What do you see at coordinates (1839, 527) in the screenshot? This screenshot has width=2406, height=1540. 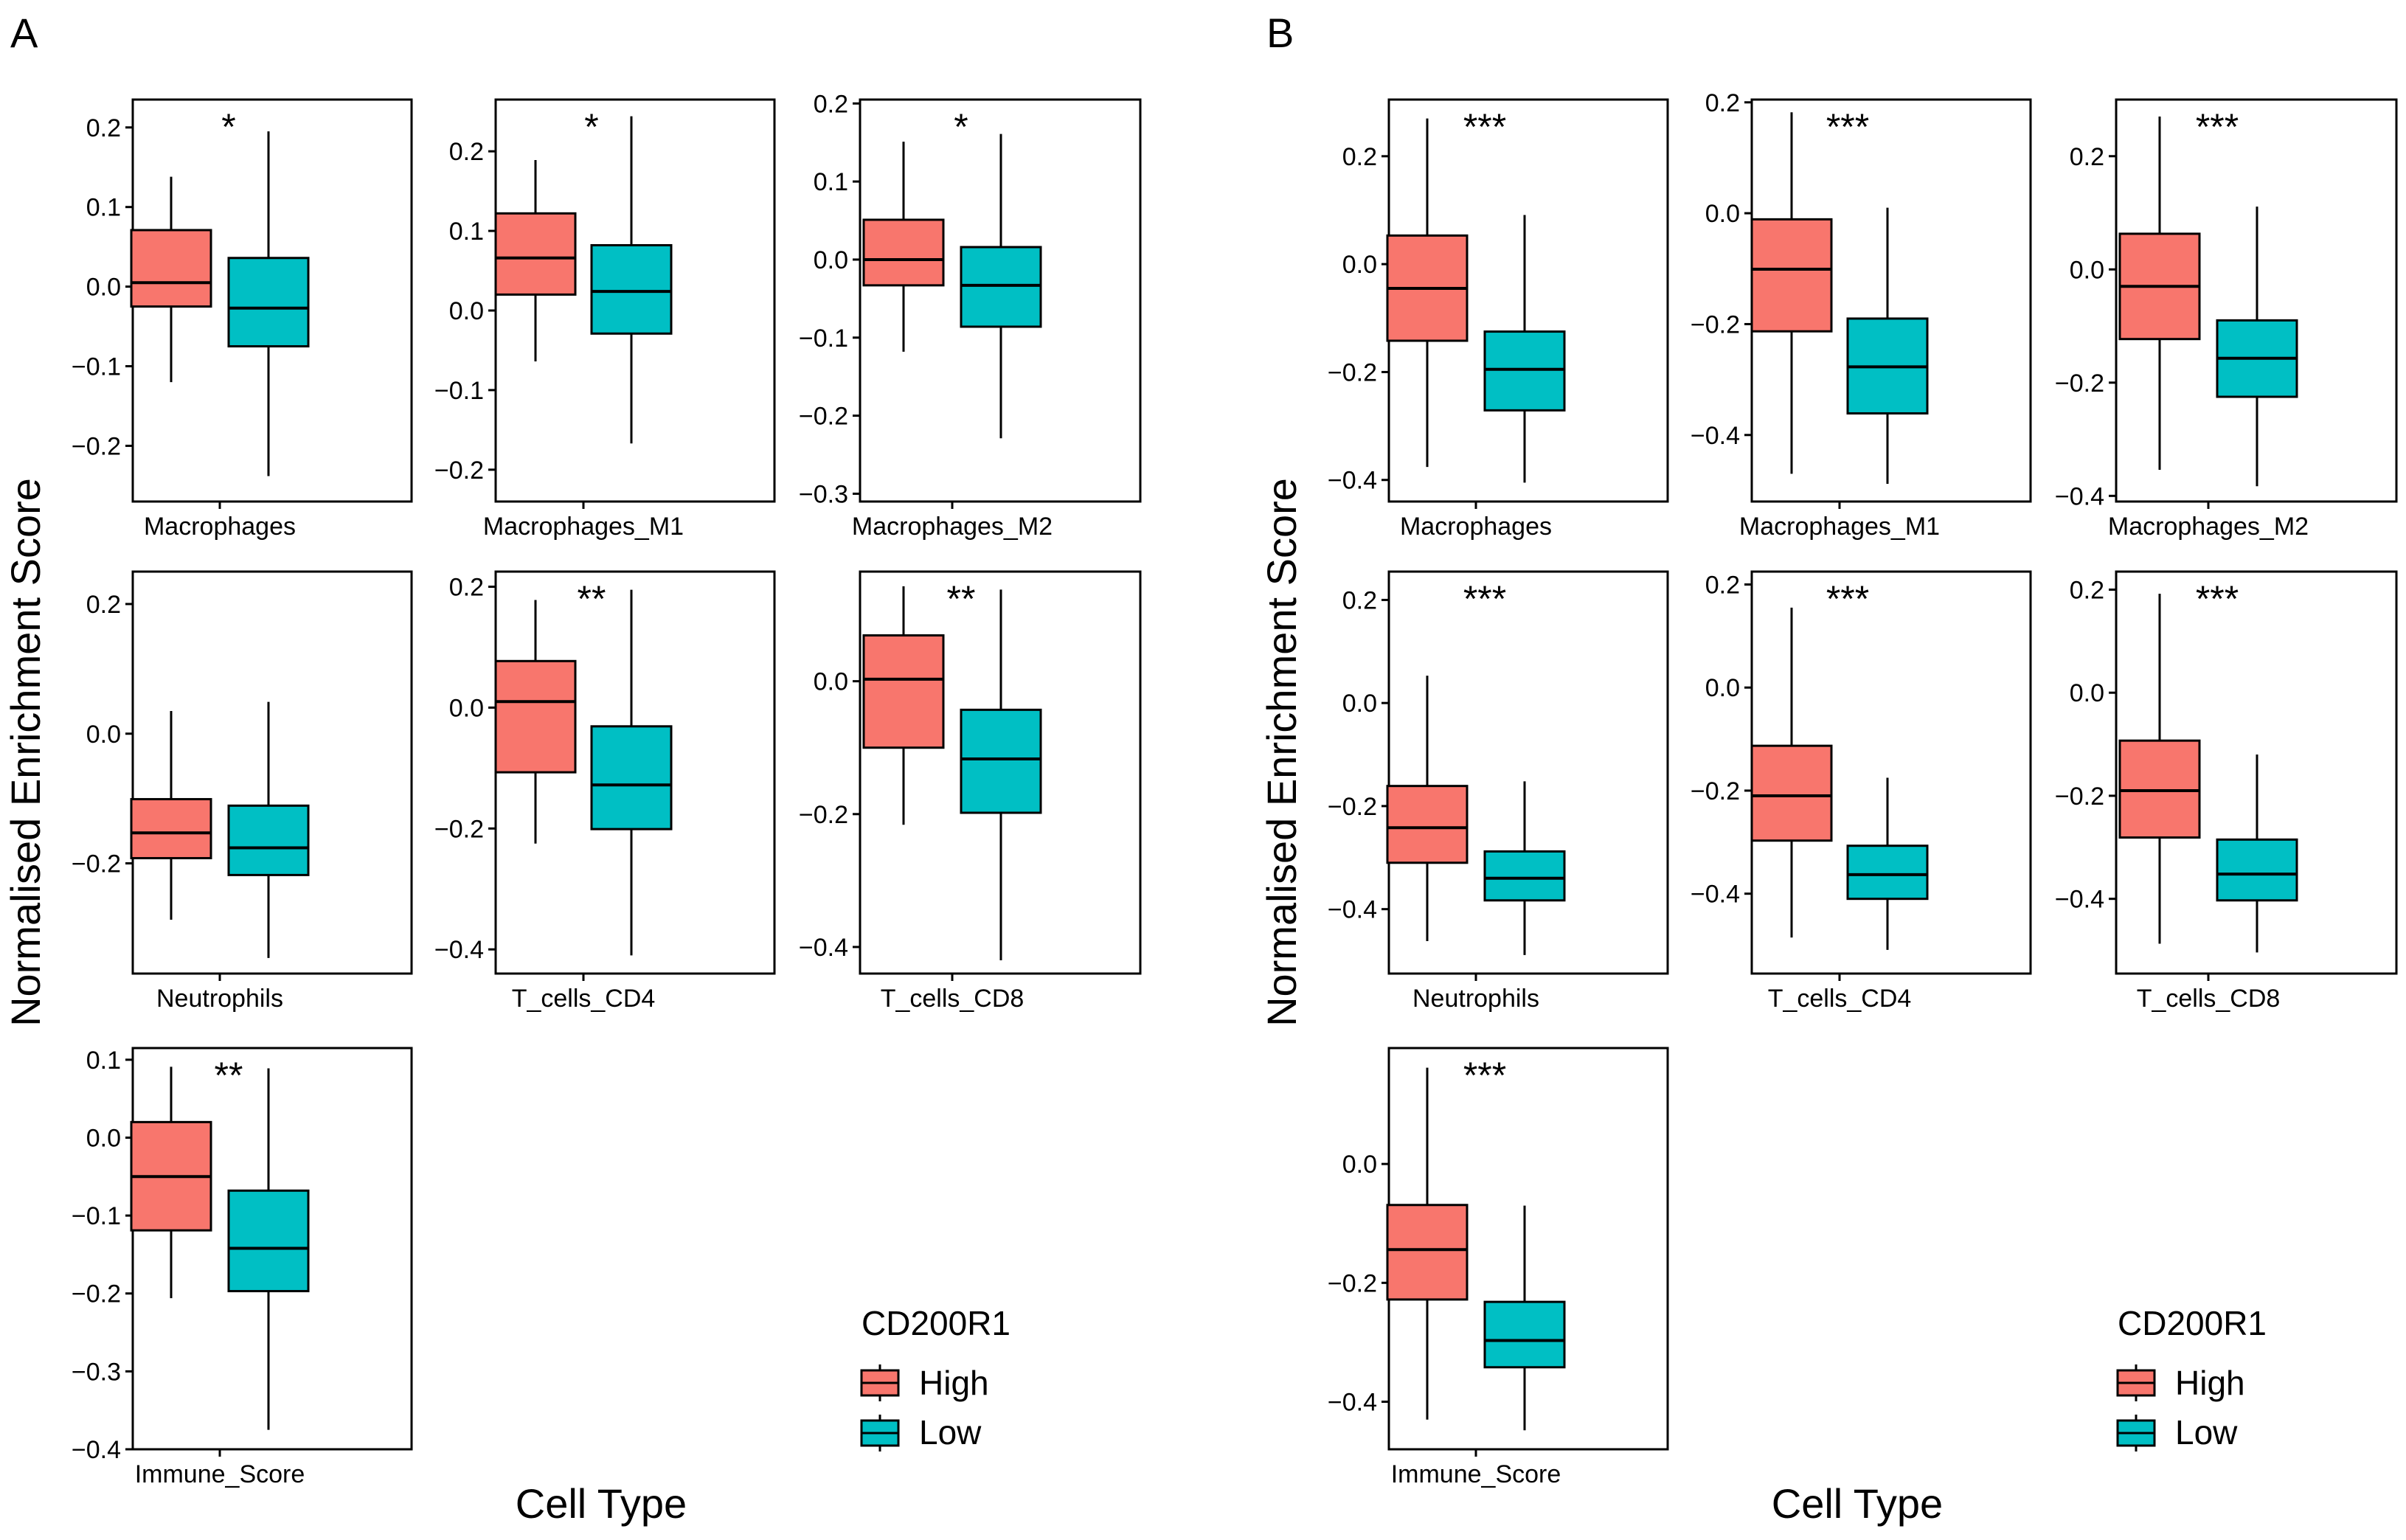 I see `x-tick-label: Macrophages_M1` at bounding box center [1839, 527].